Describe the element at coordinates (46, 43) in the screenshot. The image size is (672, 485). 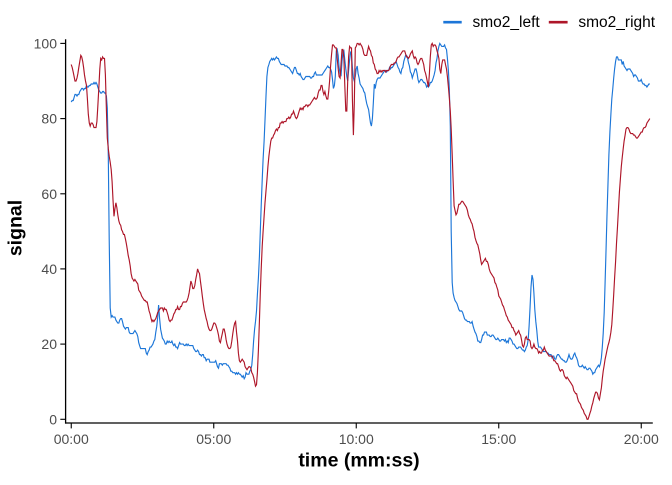
I see `svg-text: 100` at that location.